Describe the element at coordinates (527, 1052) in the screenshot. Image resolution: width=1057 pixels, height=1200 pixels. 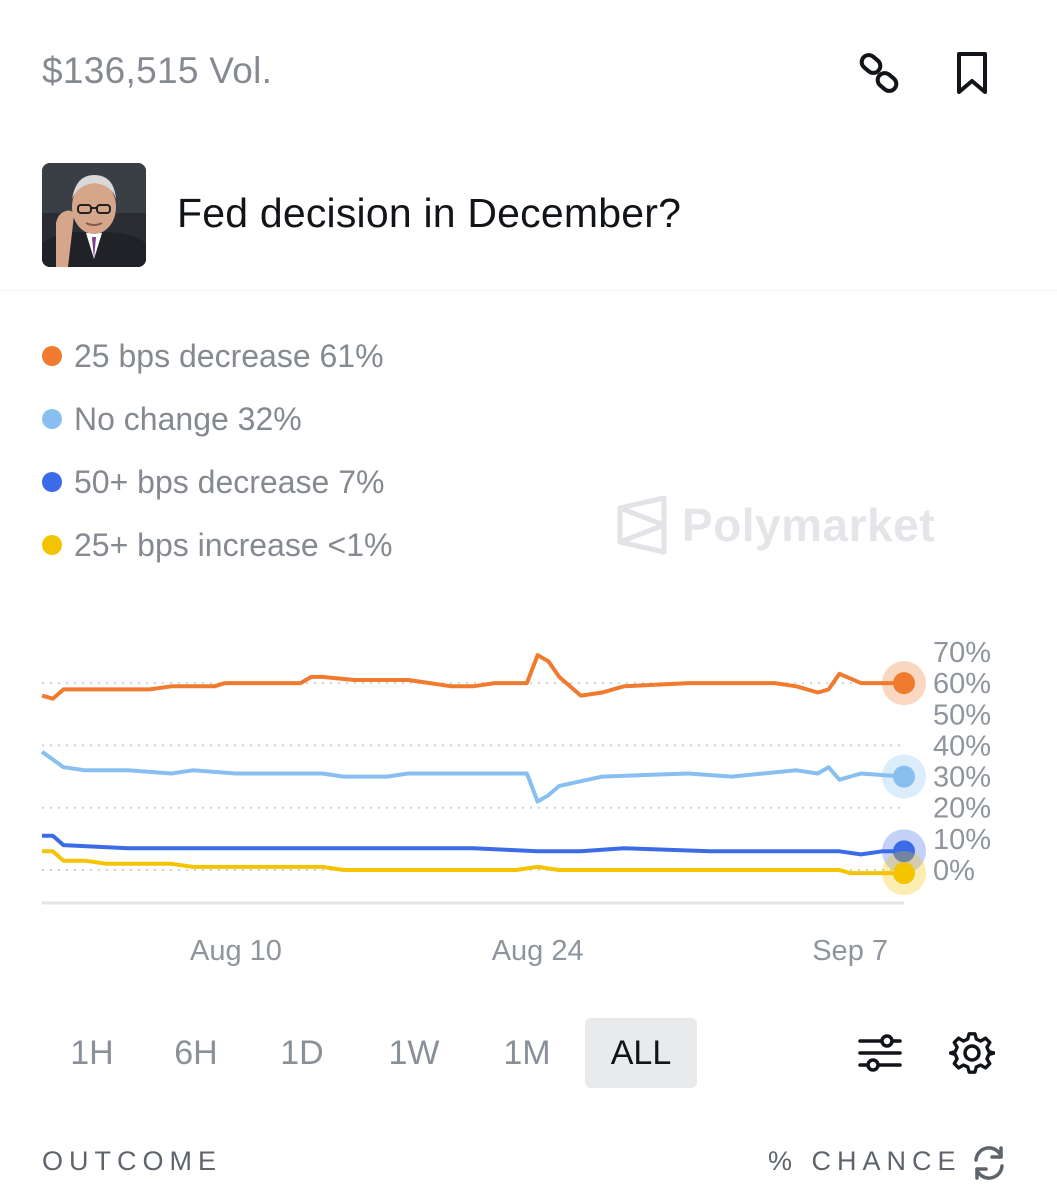
I see `time-range-1m: 1M` at that location.